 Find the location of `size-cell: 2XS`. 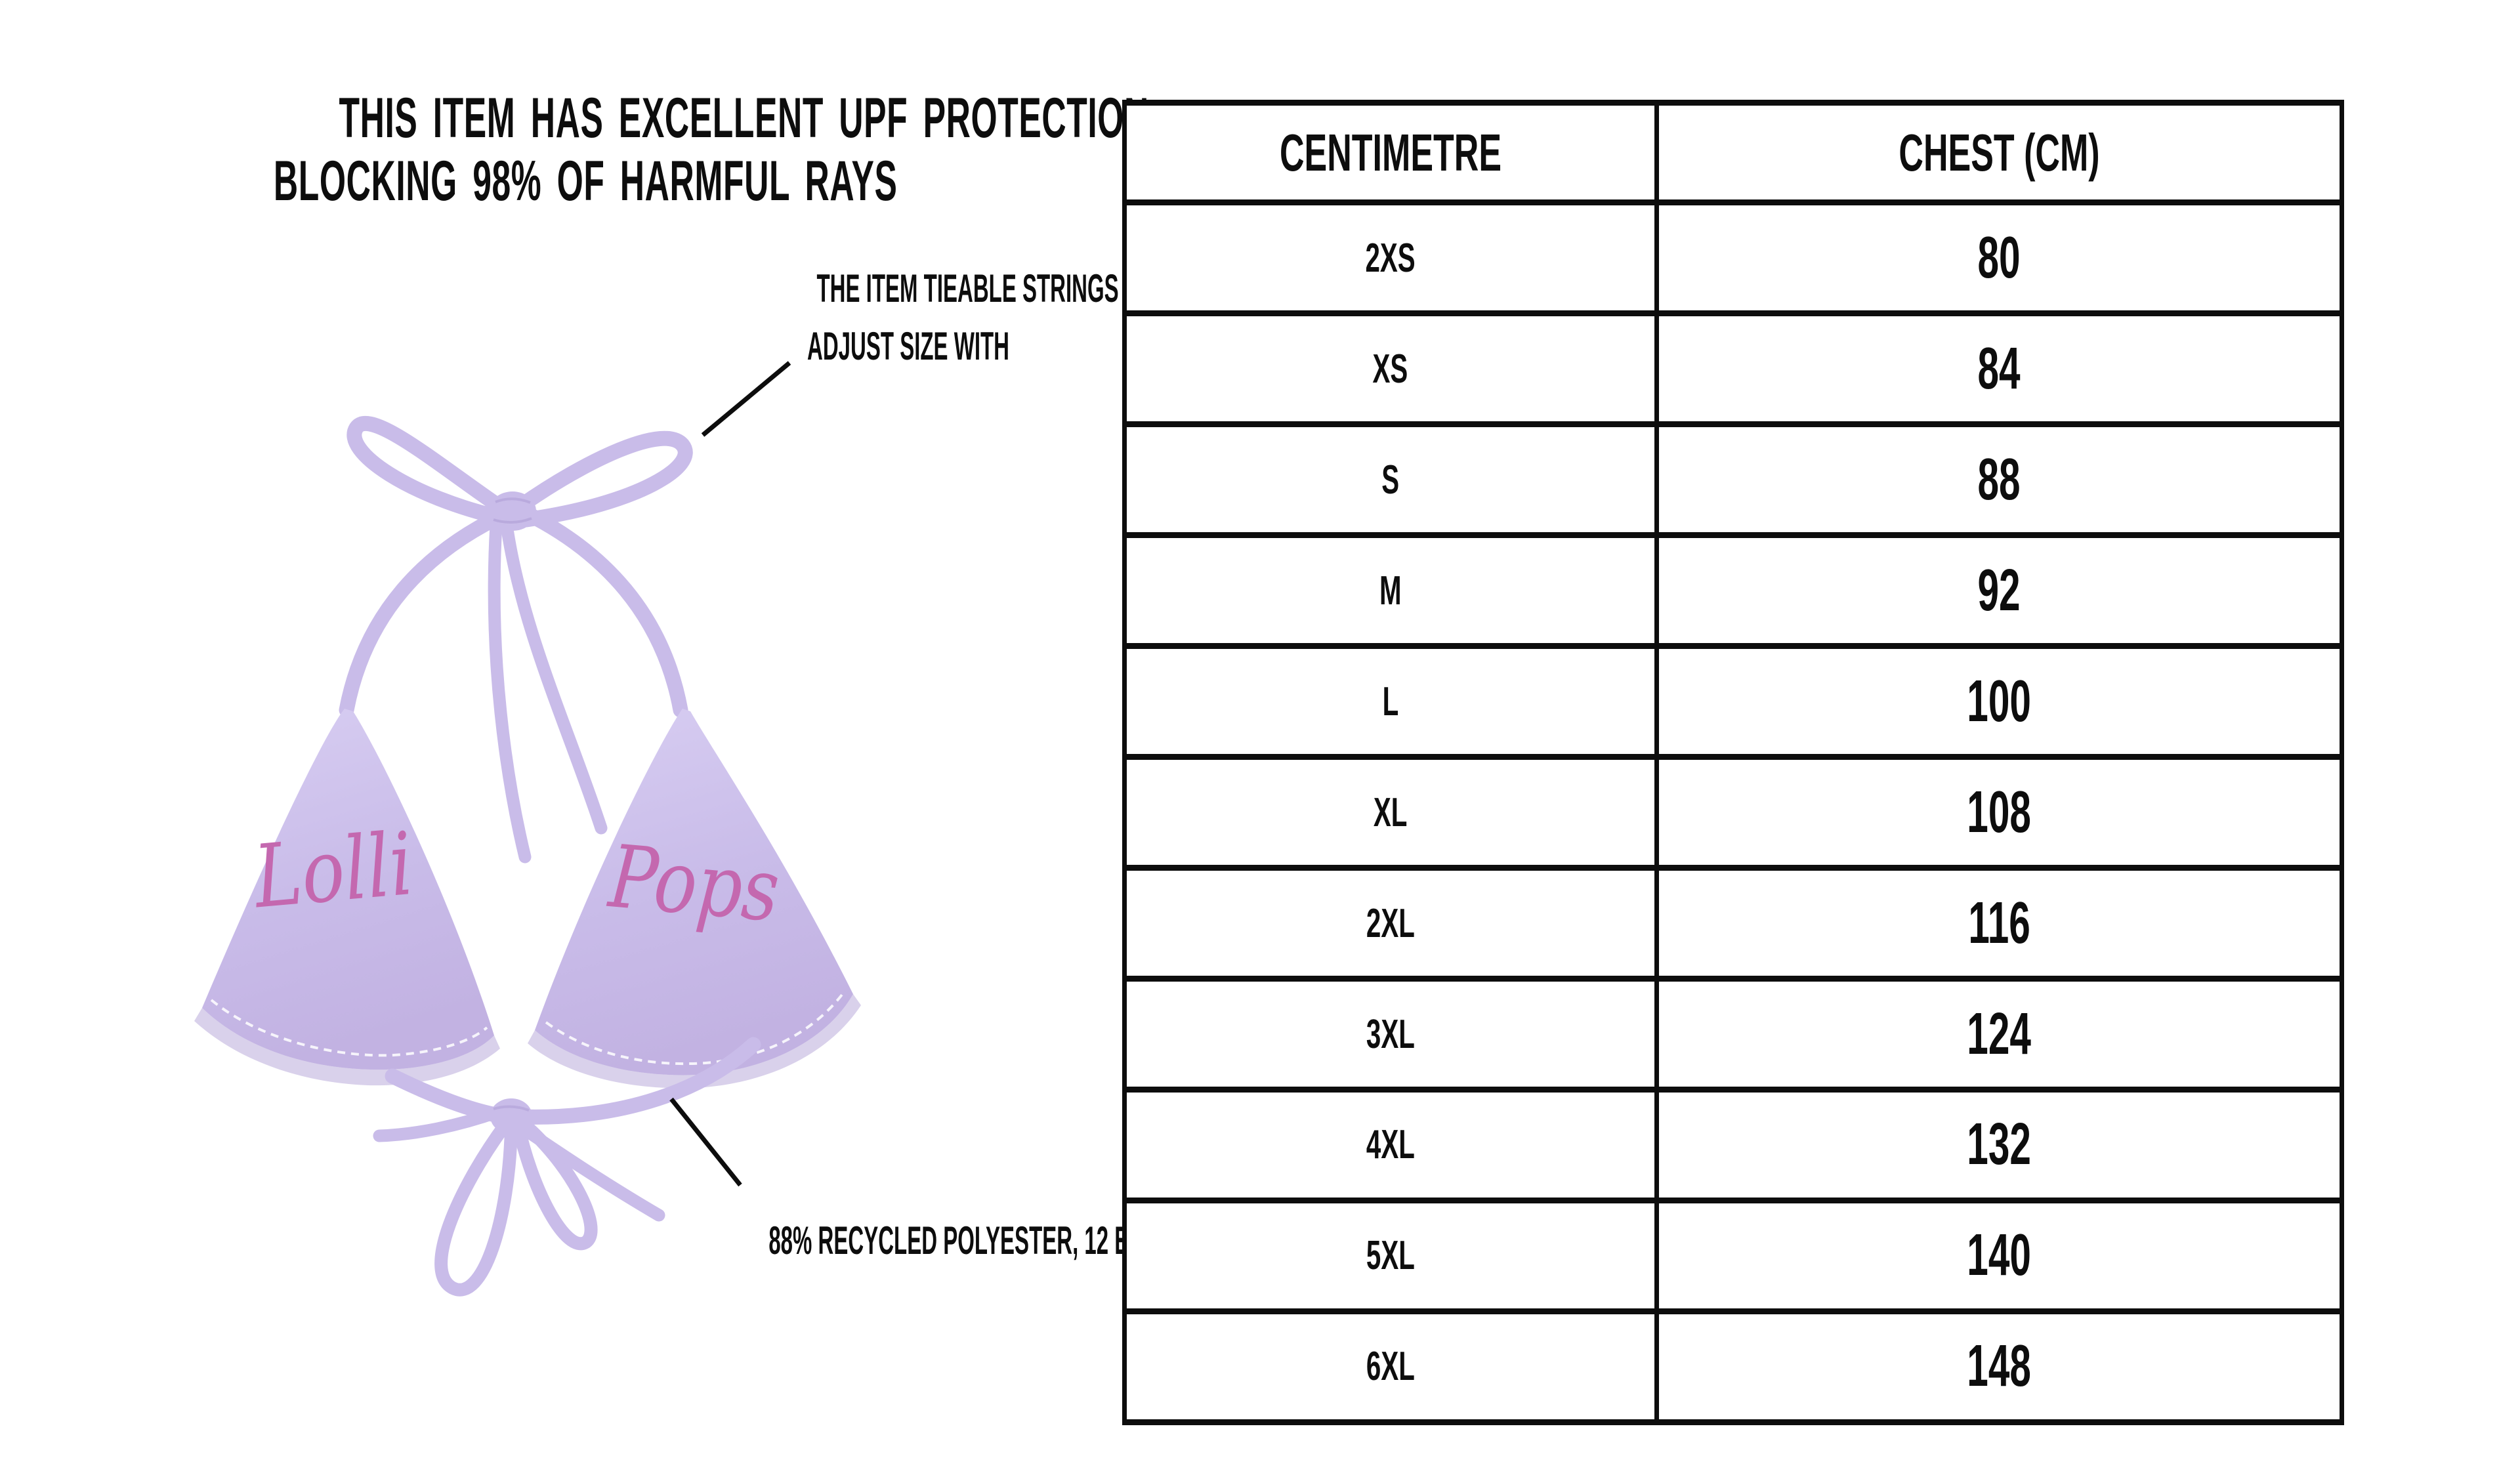

size-cell: 2XS is located at coordinates (1390, 258).